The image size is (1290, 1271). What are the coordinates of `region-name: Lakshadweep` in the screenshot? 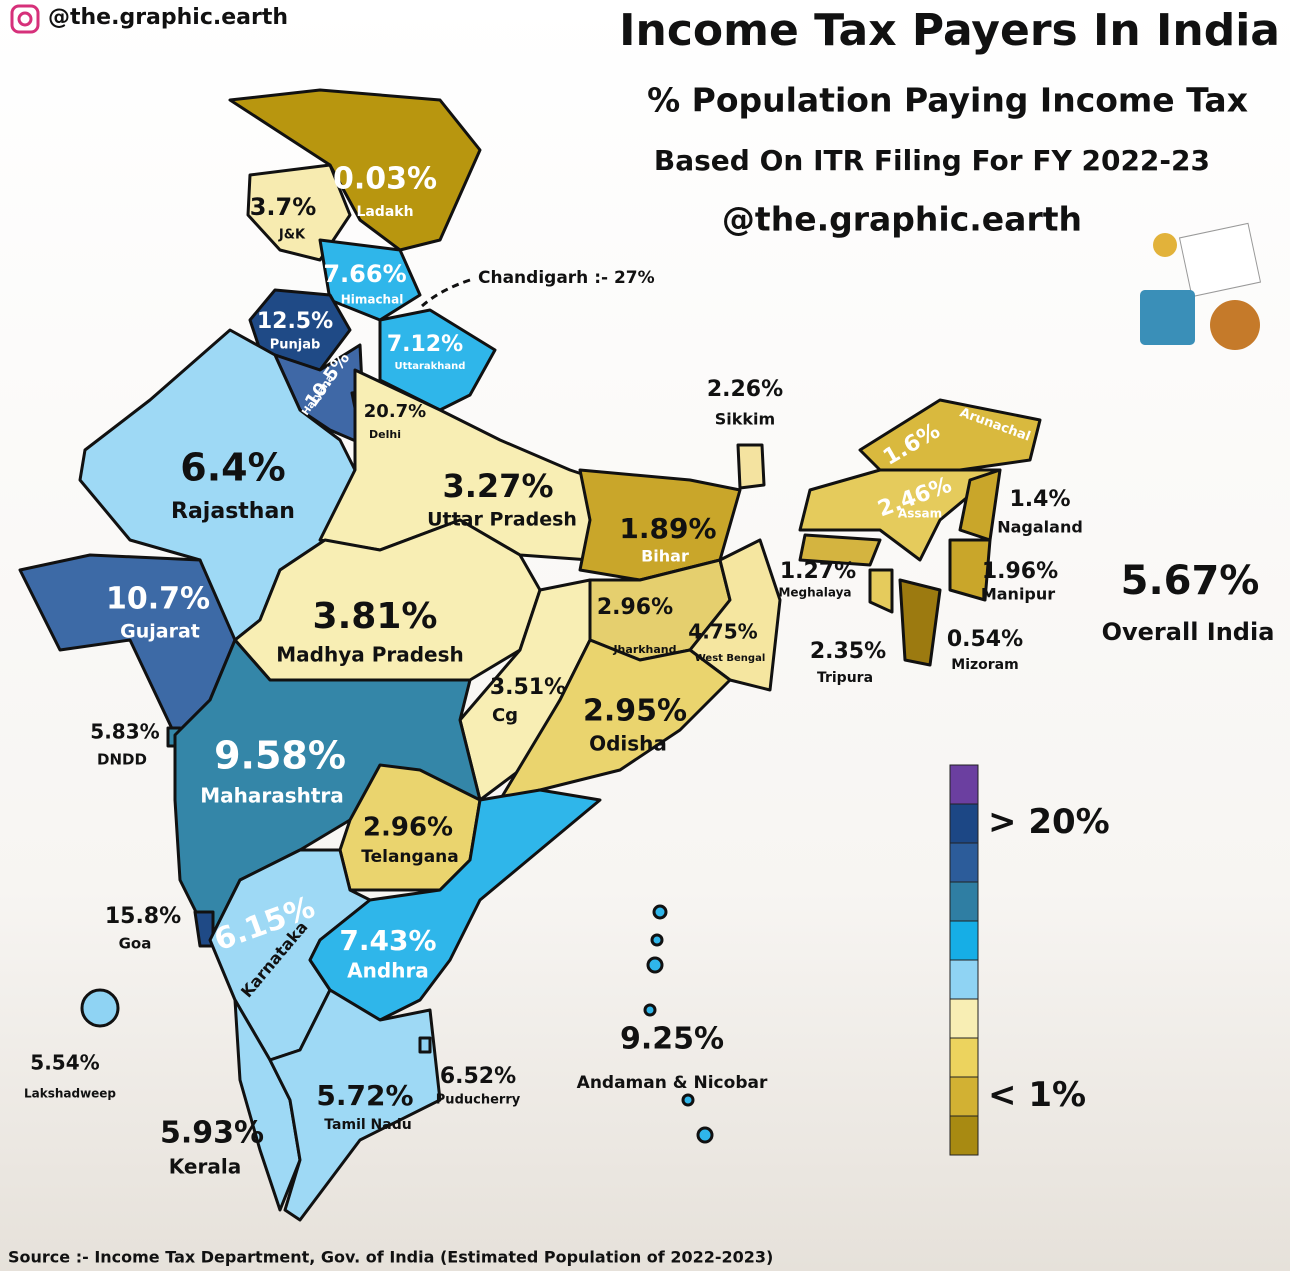 It's located at (70, 1094).